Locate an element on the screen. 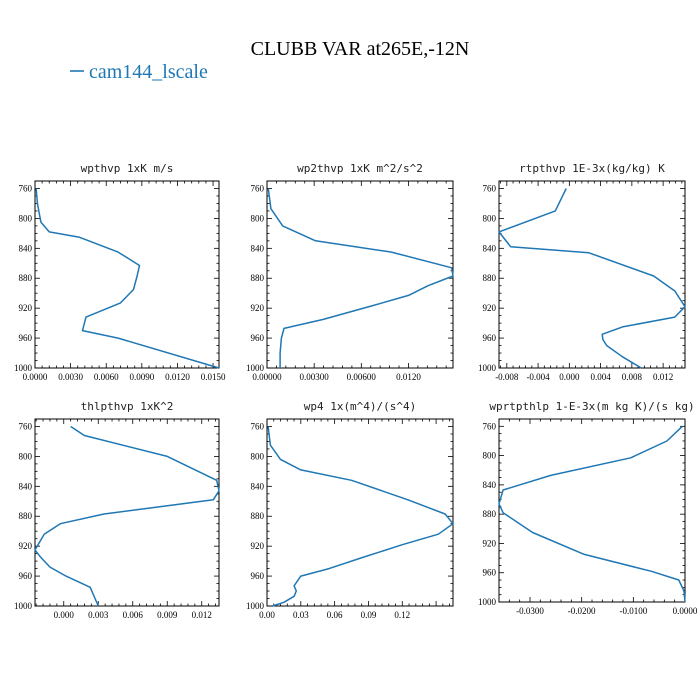 The image size is (700, 700). panel-title: thlpthvp 1xK^2 is located at coordinates (127, 406).